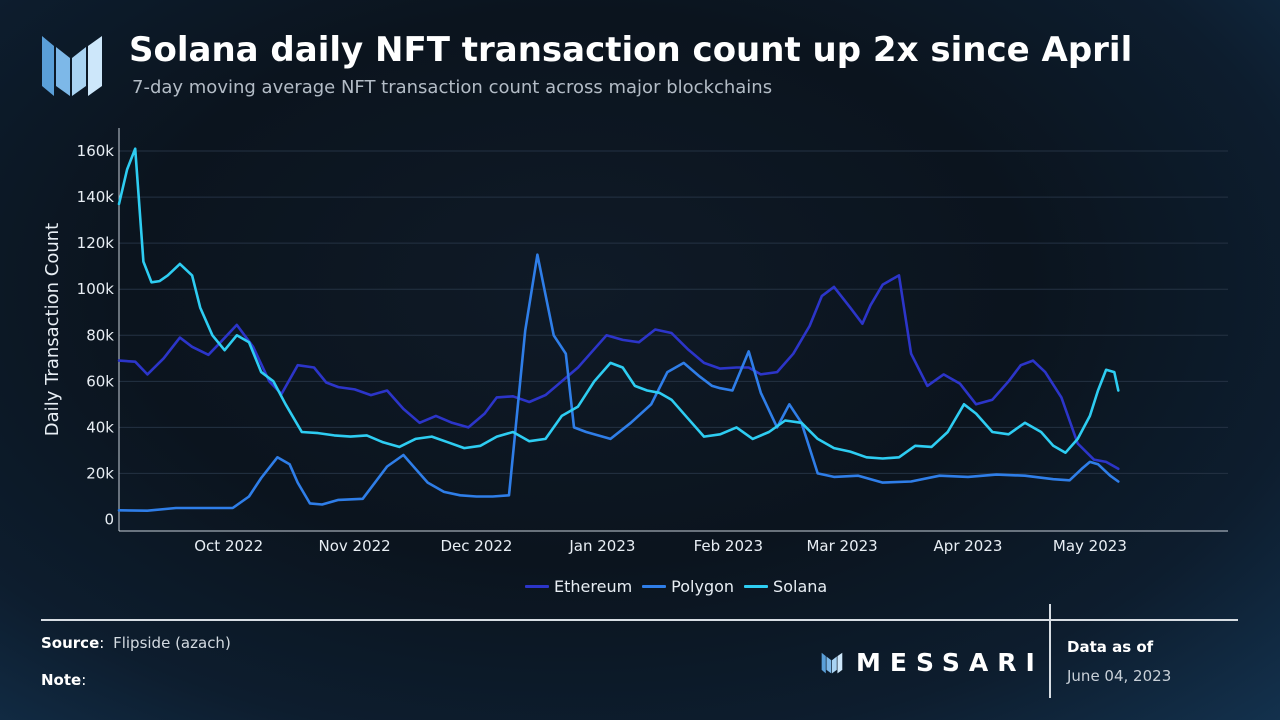 This screenshot has height=720, width=1280. Describe the element at coordinates (96, 243) in the screenshot. I see `y-tick-label: 120k` at that location.